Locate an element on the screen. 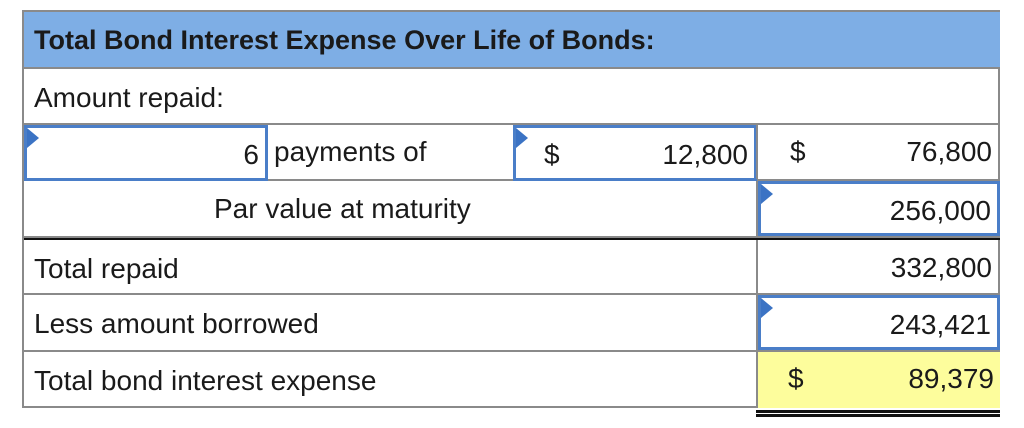 This screenshot has height=428, width=1024. payment-amount-input: $ 12,800 is located at coordinates (635, 153).